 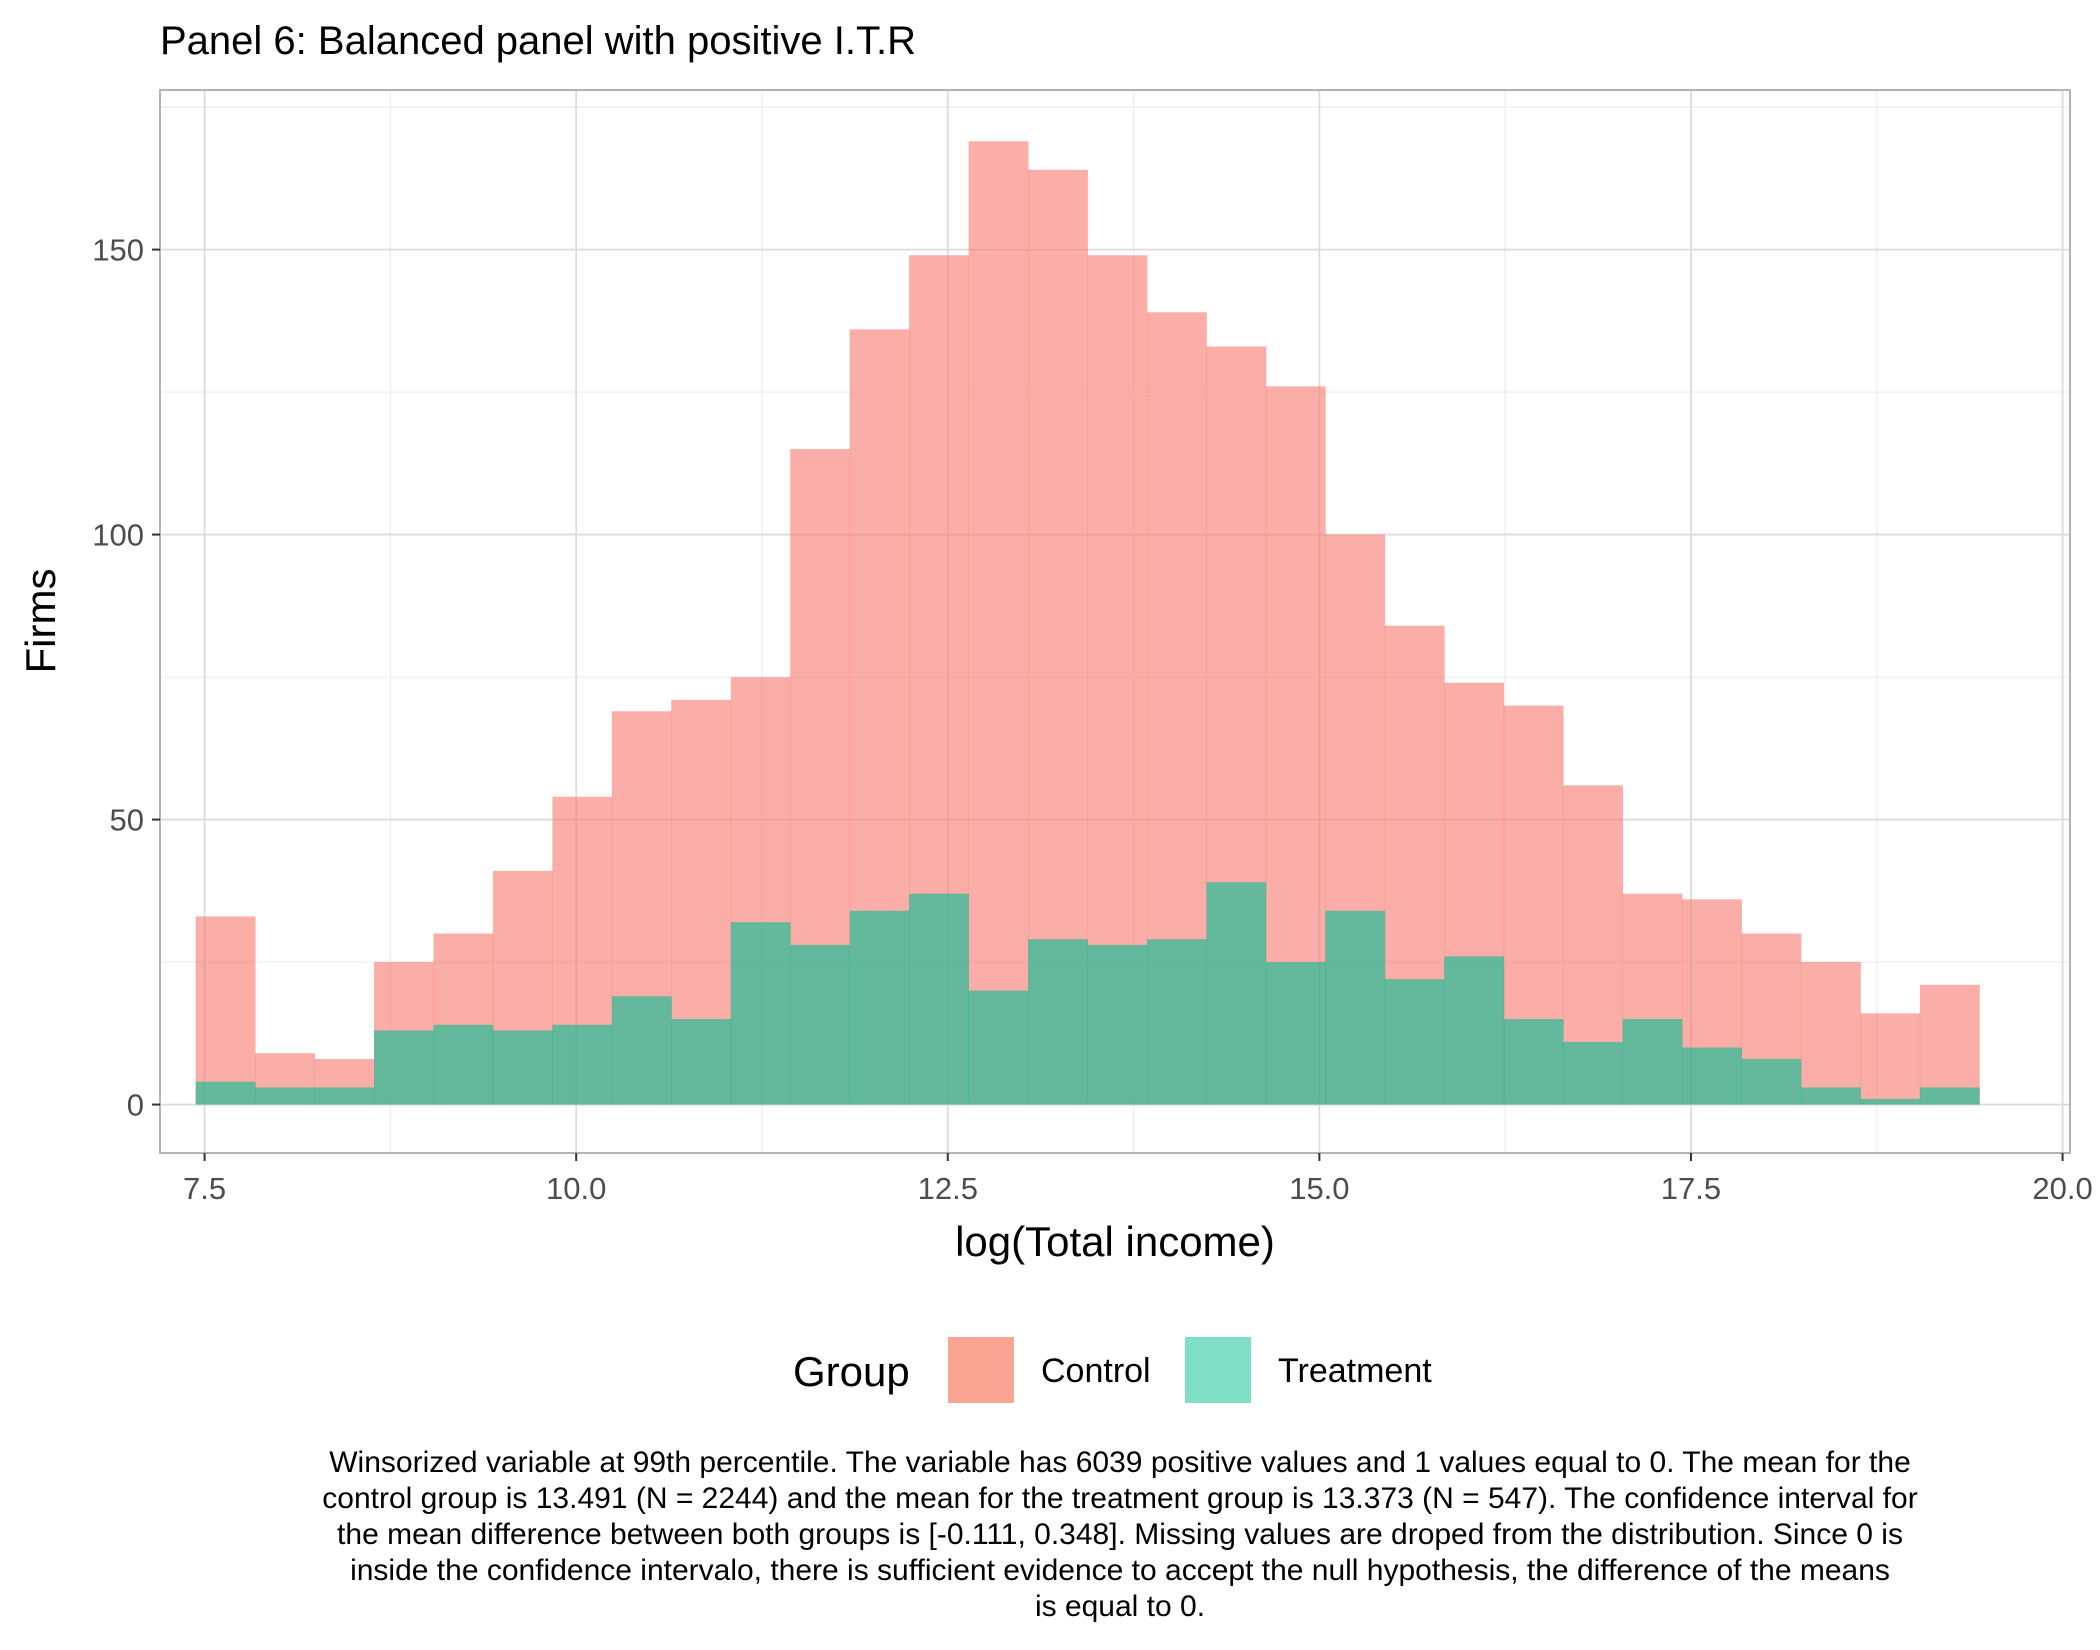 What do you see at coordinates (204, 1188) in the screenshot?
I see `x-tick-label: 7.5` at bounding box center [204, 1188].